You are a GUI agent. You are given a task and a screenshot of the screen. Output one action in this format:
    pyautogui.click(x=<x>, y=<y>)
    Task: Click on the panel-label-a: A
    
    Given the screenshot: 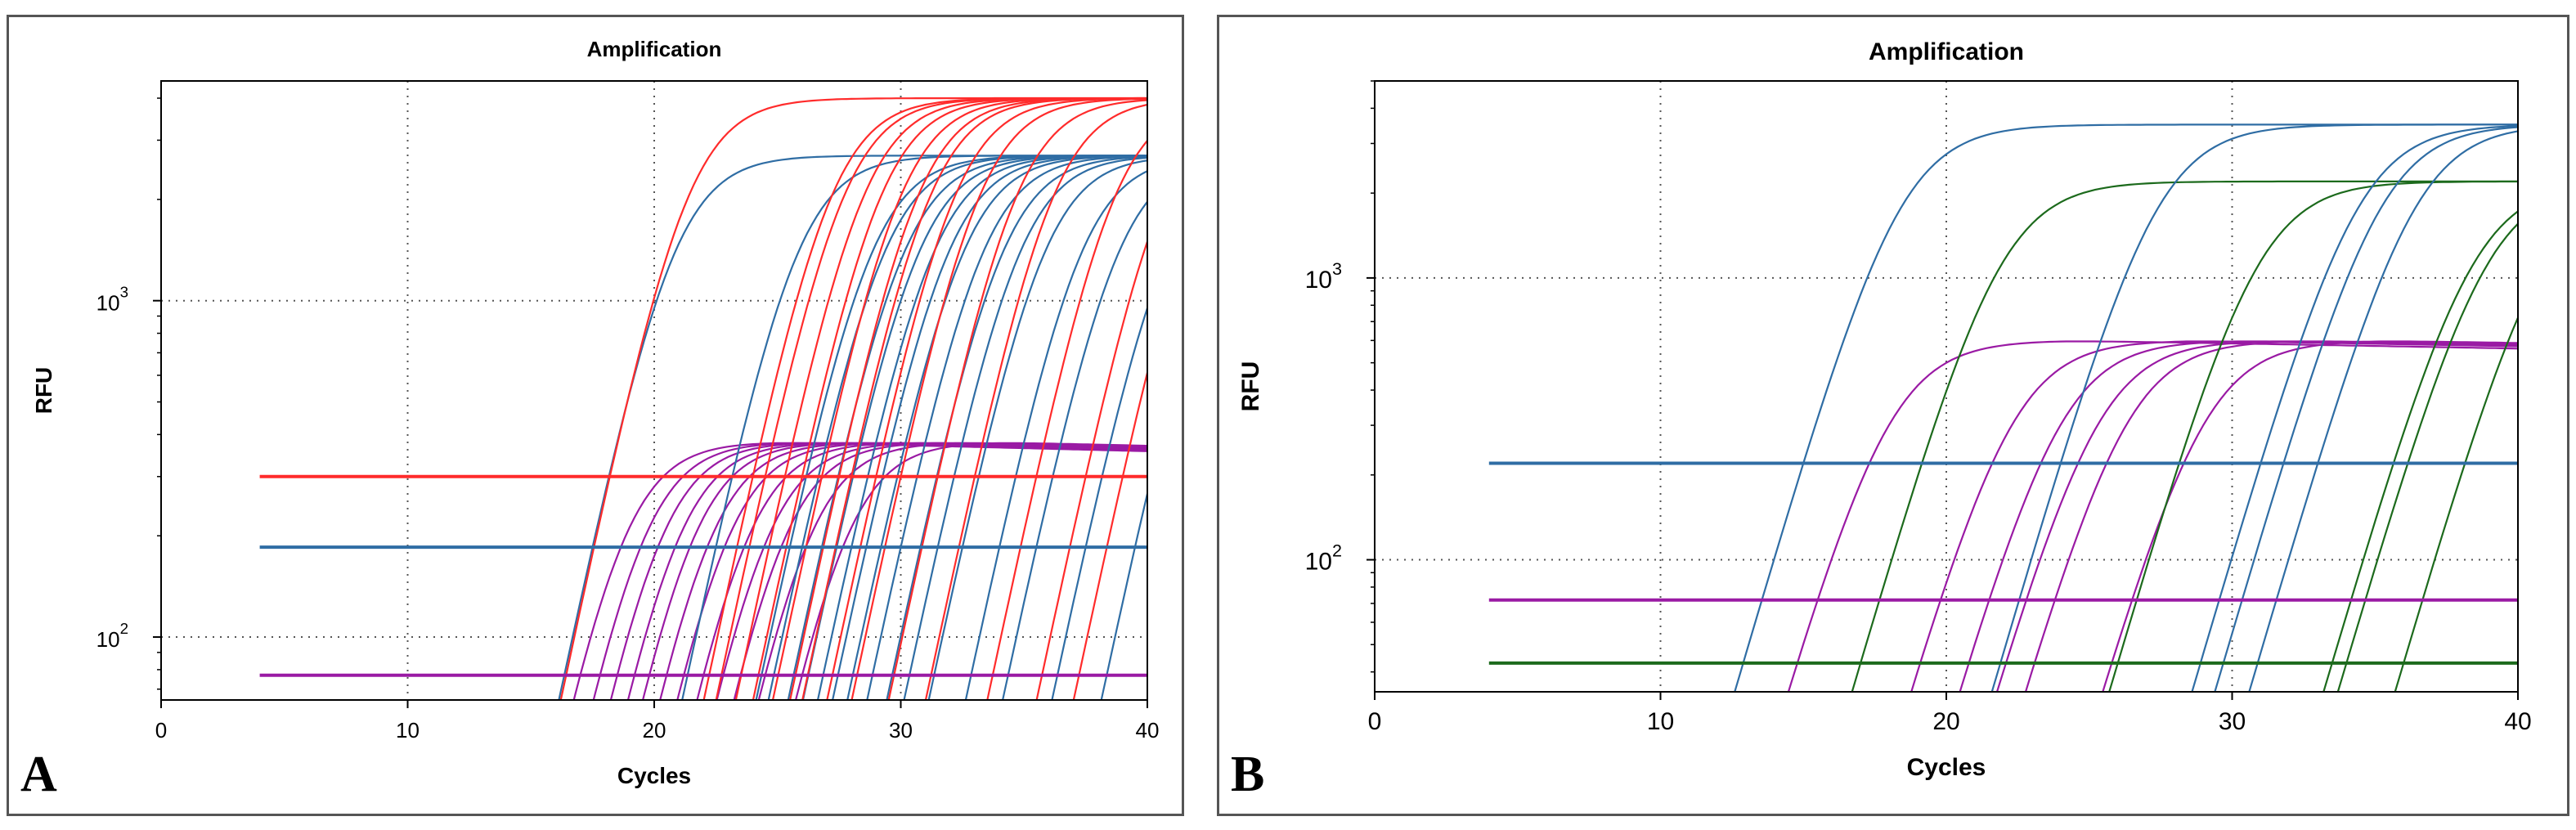 What is the action you would take?
    pyautogui.click(x=38, y=774)
    